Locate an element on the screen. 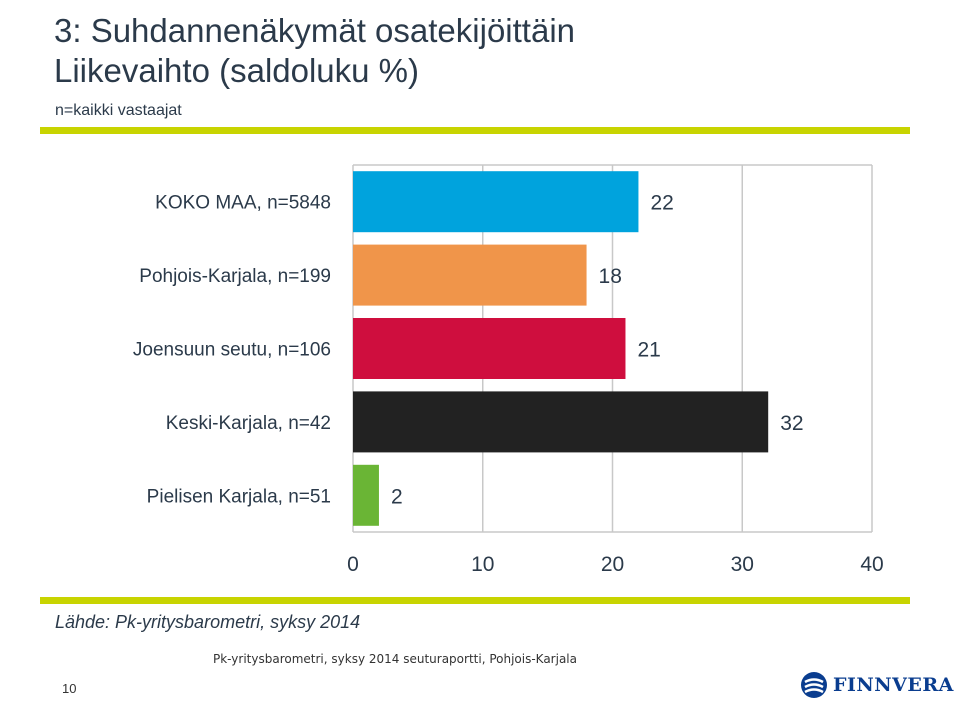  finnvera-logo: FINNVERA is located at coordinates (877, 685).